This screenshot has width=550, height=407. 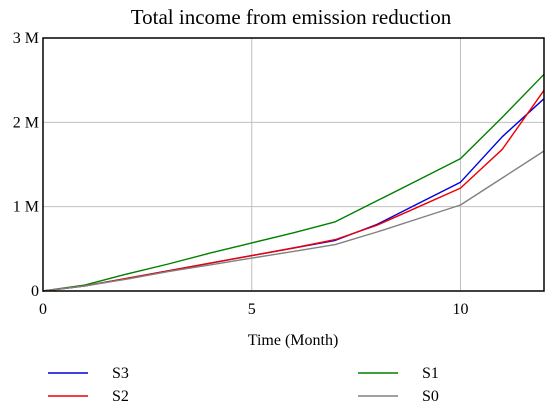 I want to click on legend: S3 S1 S2 S0, so click(x=243, y=385).